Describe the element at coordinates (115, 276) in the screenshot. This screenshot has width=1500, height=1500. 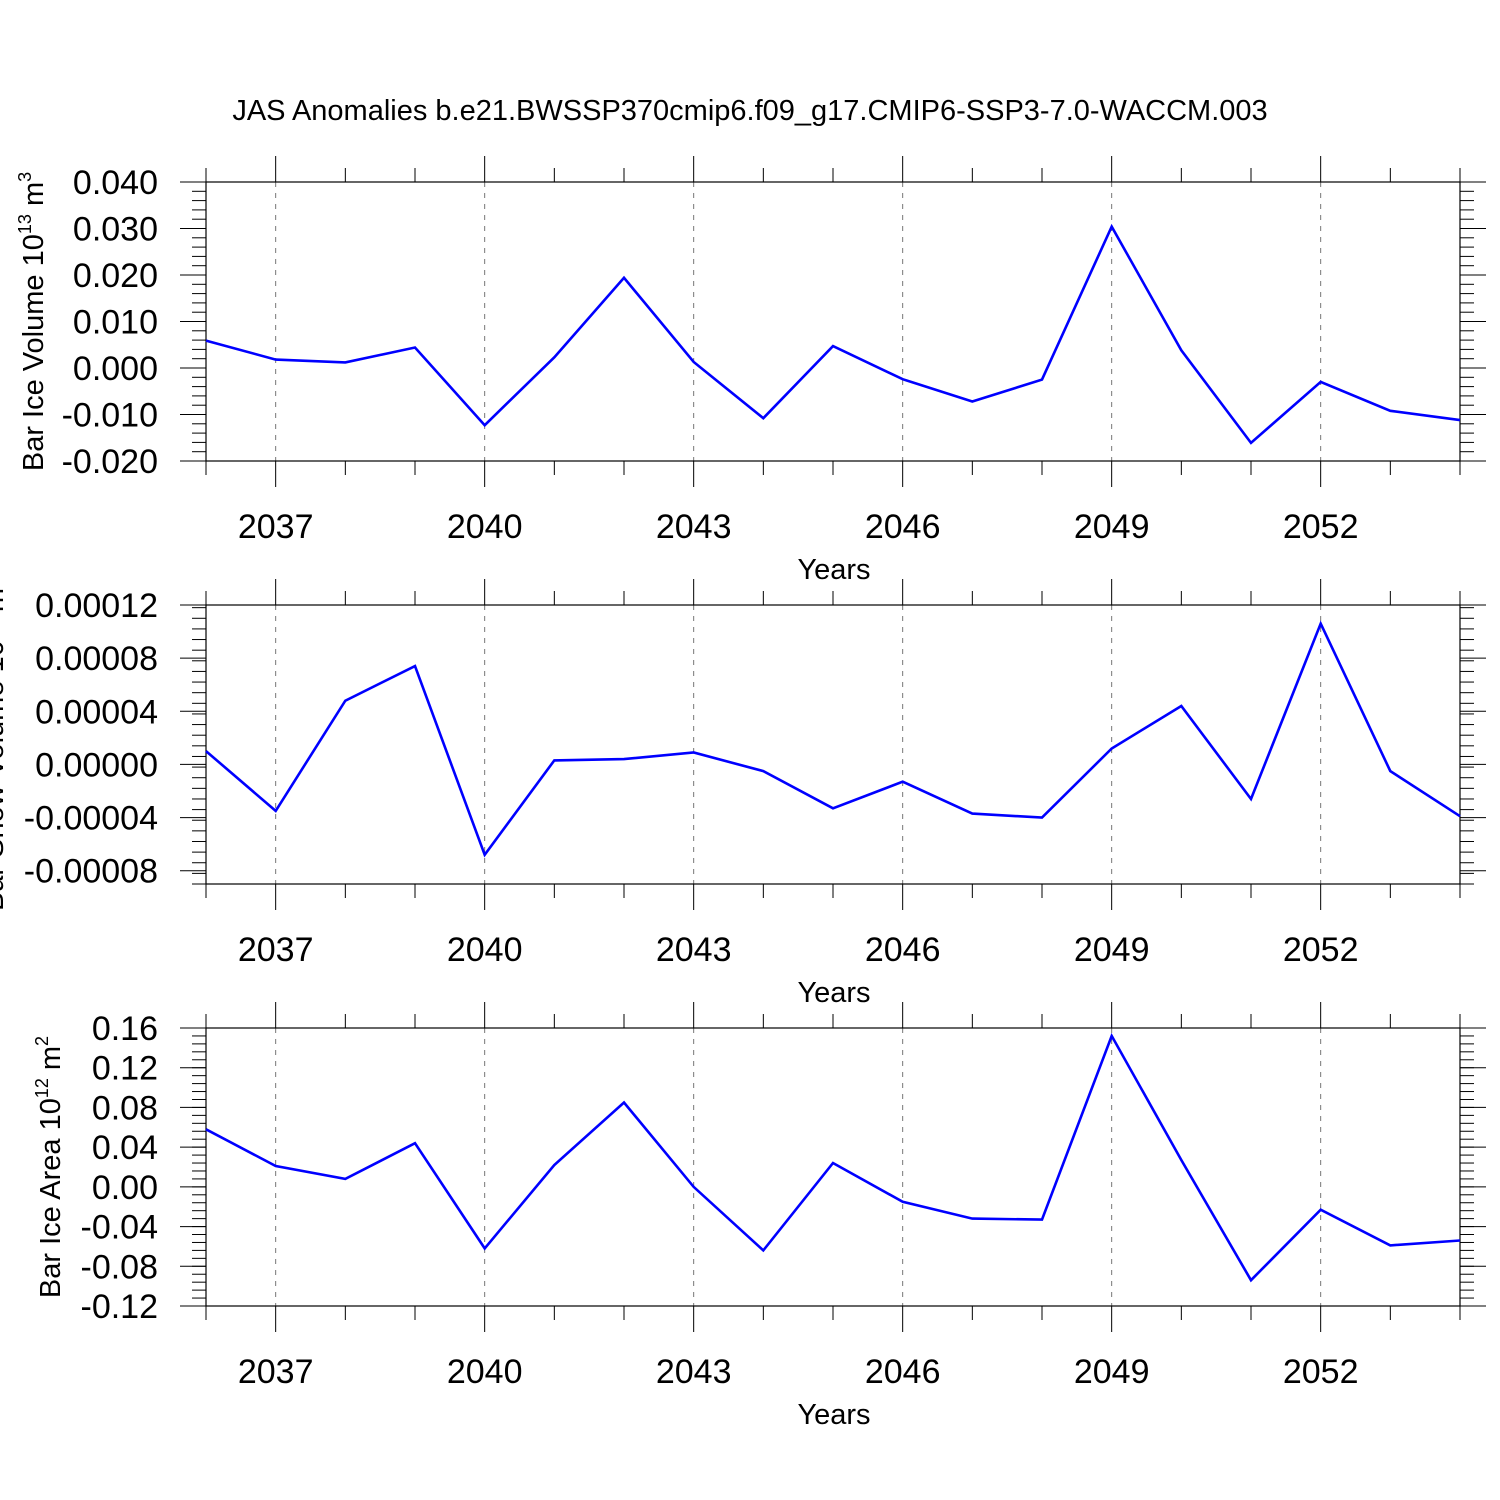
I see `y-tick-label: 0.020` at that location.